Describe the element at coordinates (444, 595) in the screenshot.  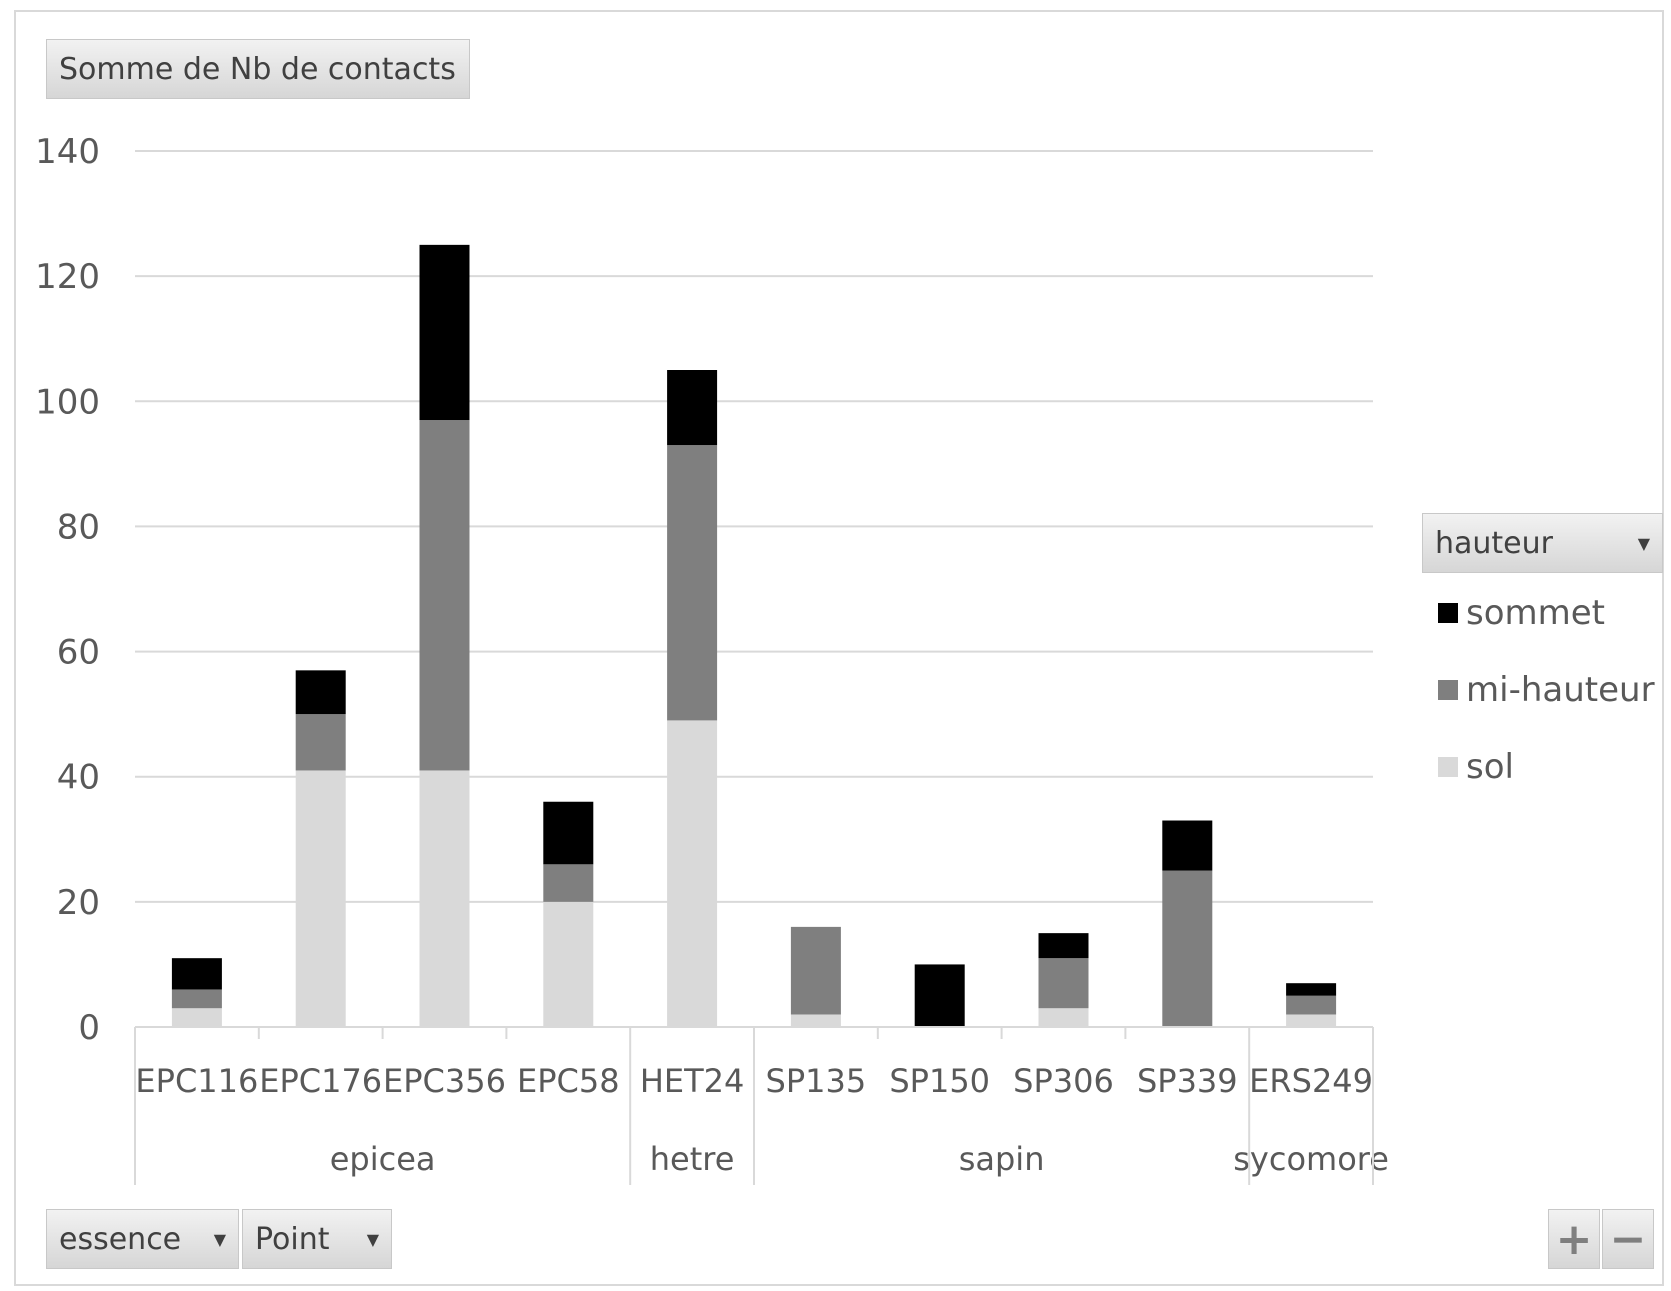
I see `bar-mi-hauteur-EPC356` at that location.